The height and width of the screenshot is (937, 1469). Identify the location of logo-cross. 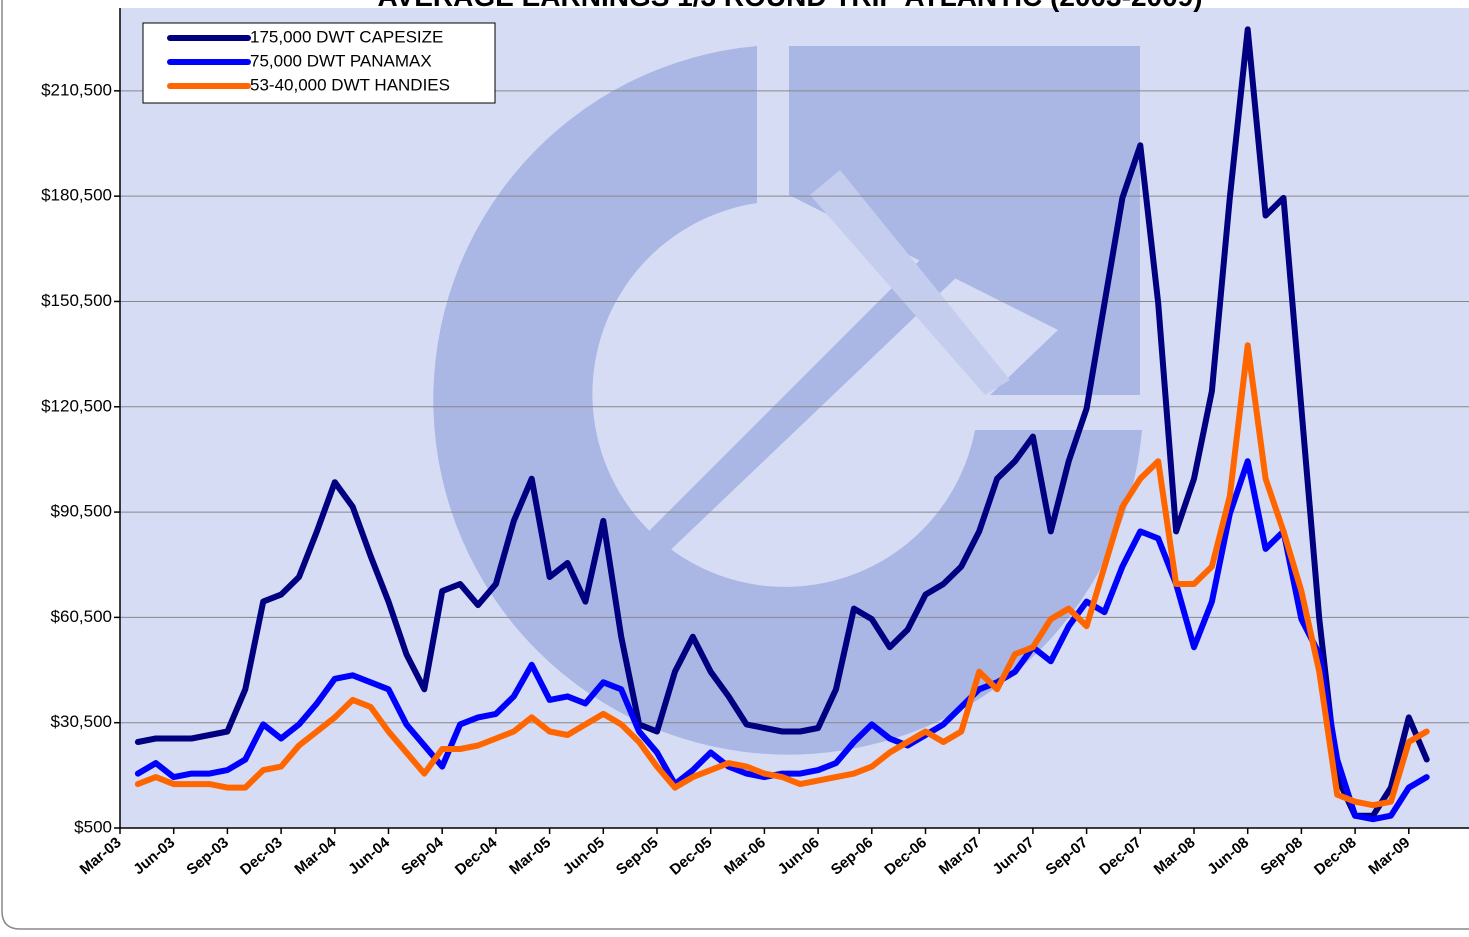
(910, 282).